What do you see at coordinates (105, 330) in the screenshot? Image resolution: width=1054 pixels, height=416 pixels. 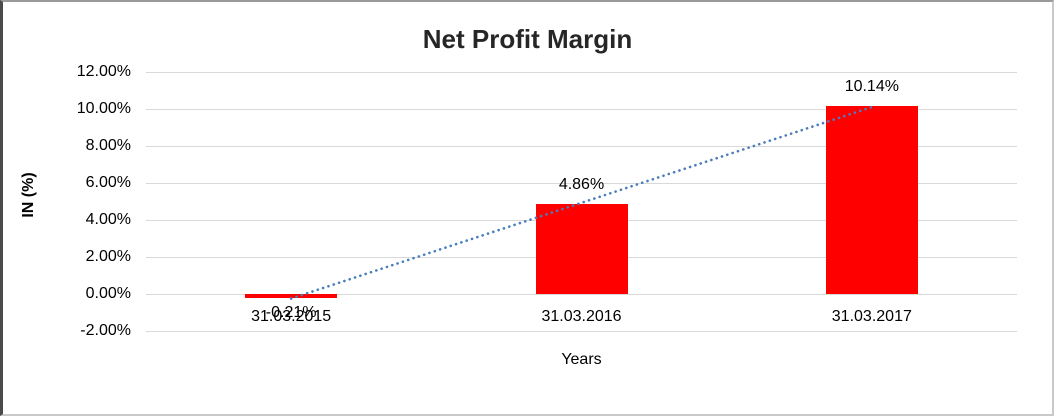 I see `y-tick-label: -2.00%` at bounding box center [105, 330].